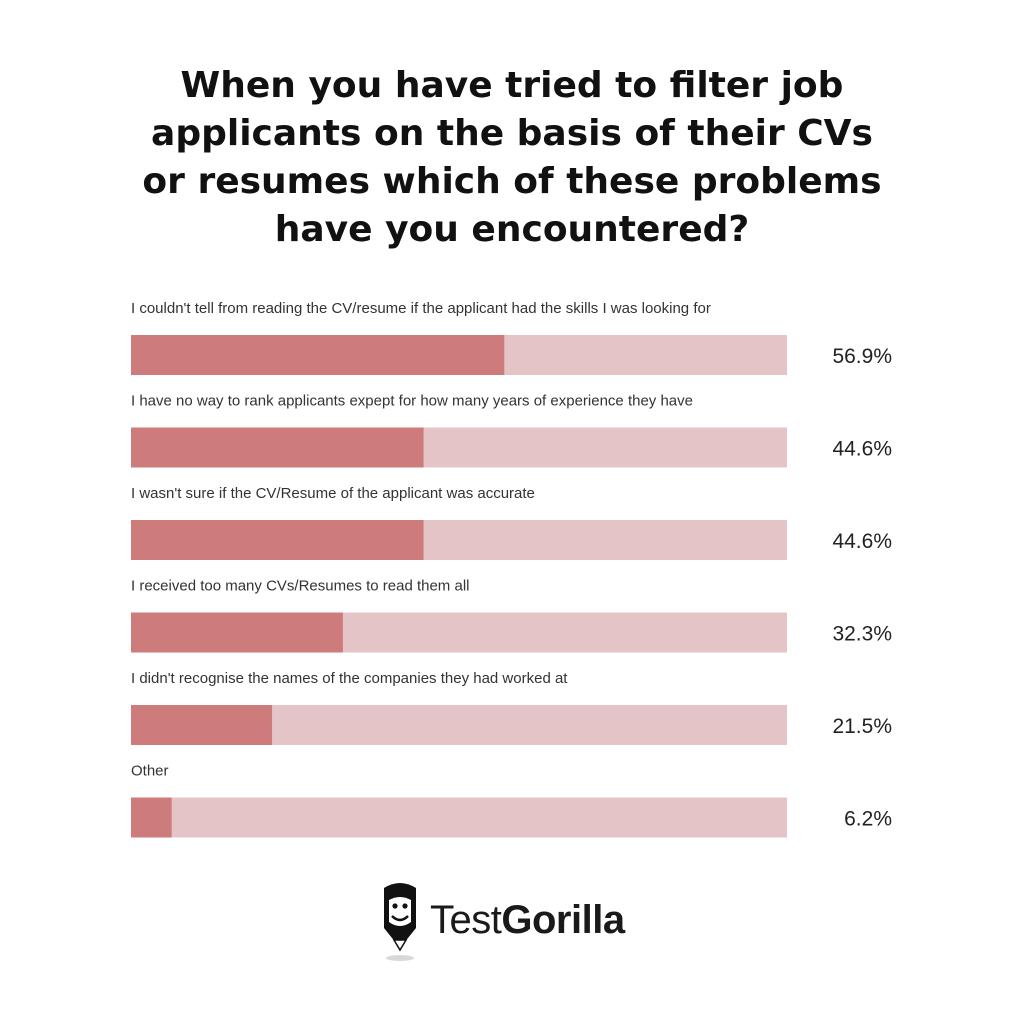  Describe the element at coordinates (512, 229) in the screenshot. I see `title-line-4: have you encountered?` at that location.